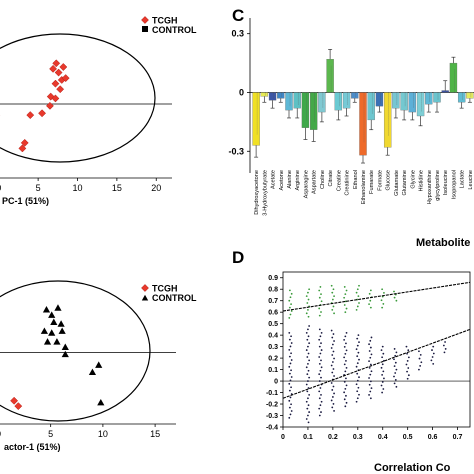  What do you see at coordinates (339, 180) in the screenshot?
I see `category-label: Creatine` at bounding box center [339, 180].